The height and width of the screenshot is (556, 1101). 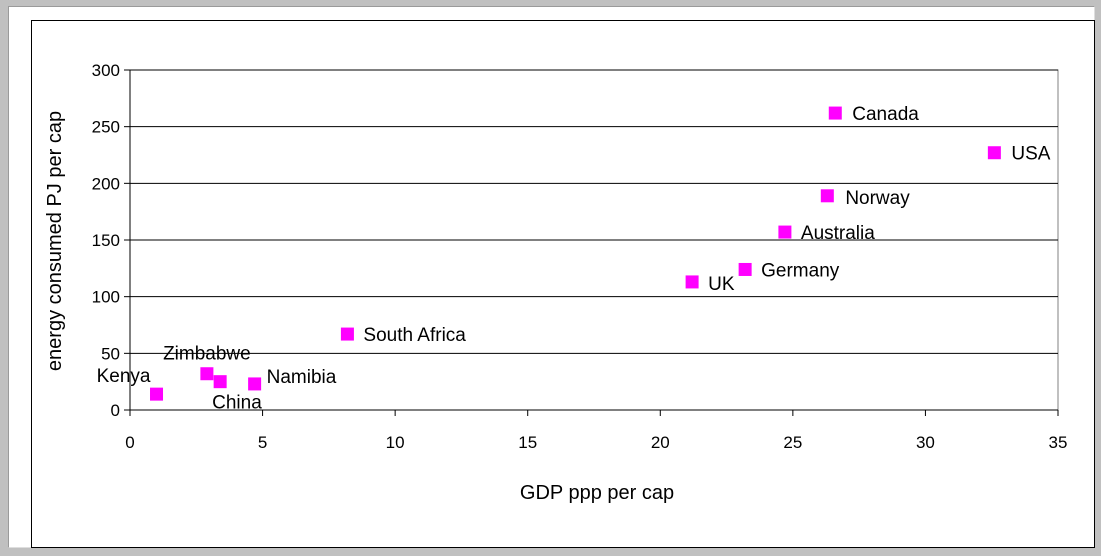 What do you see at coordinates (835, 113) in the screenshot?
I see `point-canada` at bounding box center [835, 113].